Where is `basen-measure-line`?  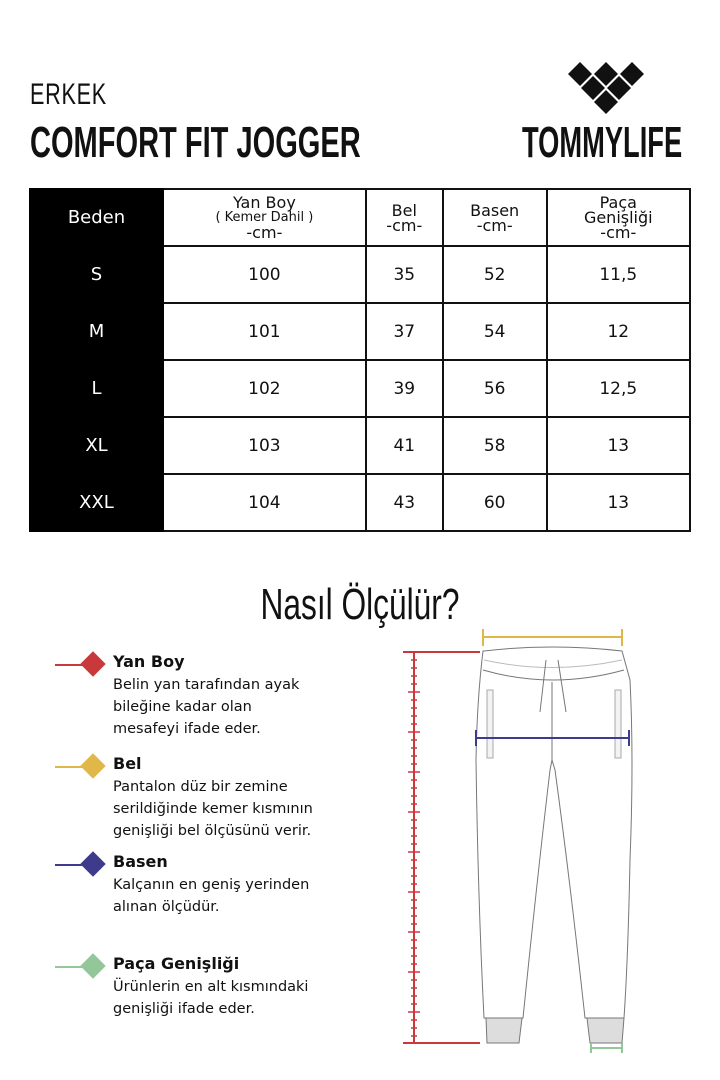 basen-measure-line is located at coordinates (552, 738).